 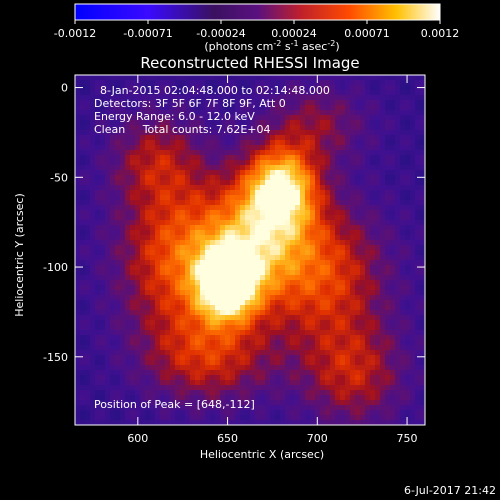 What do you see at coordinates (257, 12) in the screenshot?
I see `colorbar` at bounding box center [257, 12].